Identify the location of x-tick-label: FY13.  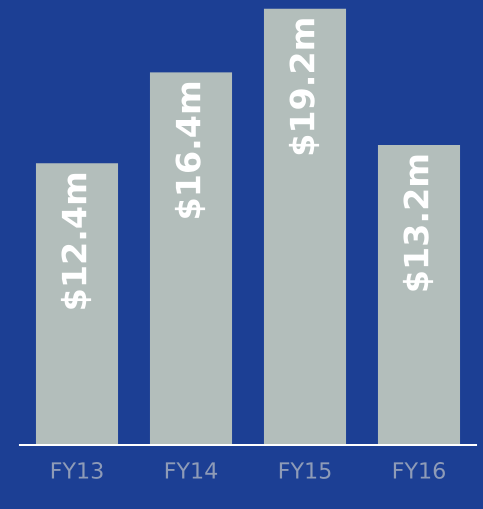
(77, 470).